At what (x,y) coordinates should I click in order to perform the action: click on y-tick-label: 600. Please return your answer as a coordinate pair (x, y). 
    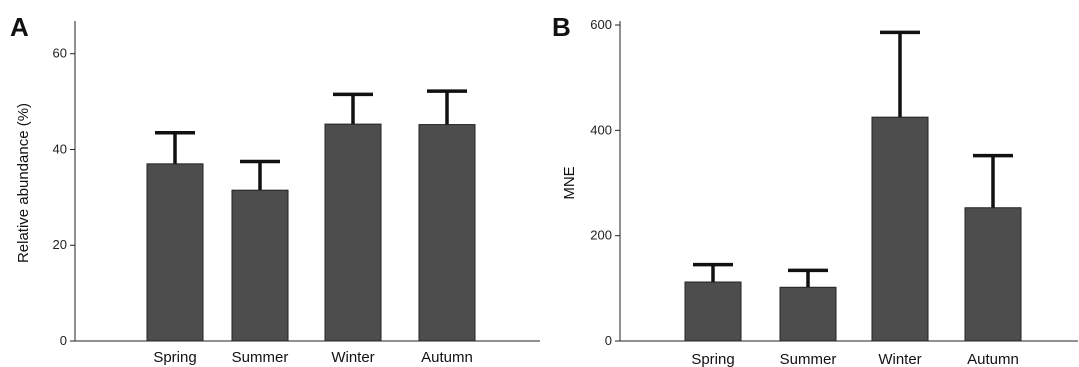
    Looking at the image, I should click on (601, 24).